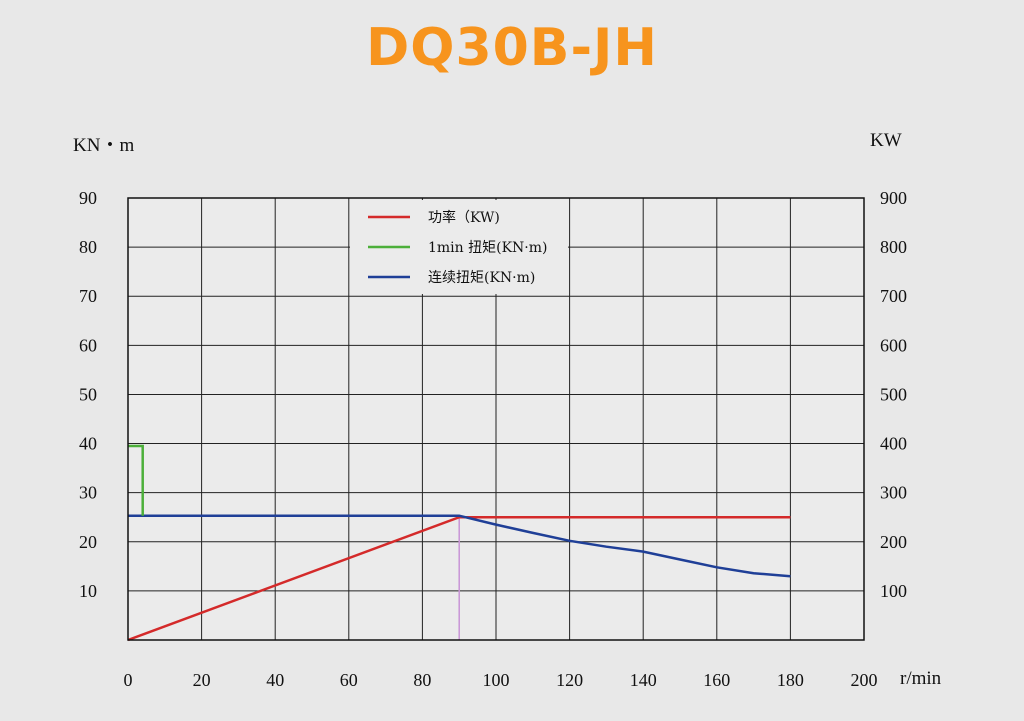 The image size is (1024, 721). What do you see at coordinates (893, 198) in the screenshot?
I see `y-tick-label-right: 900` at bounding box center [893, 198].